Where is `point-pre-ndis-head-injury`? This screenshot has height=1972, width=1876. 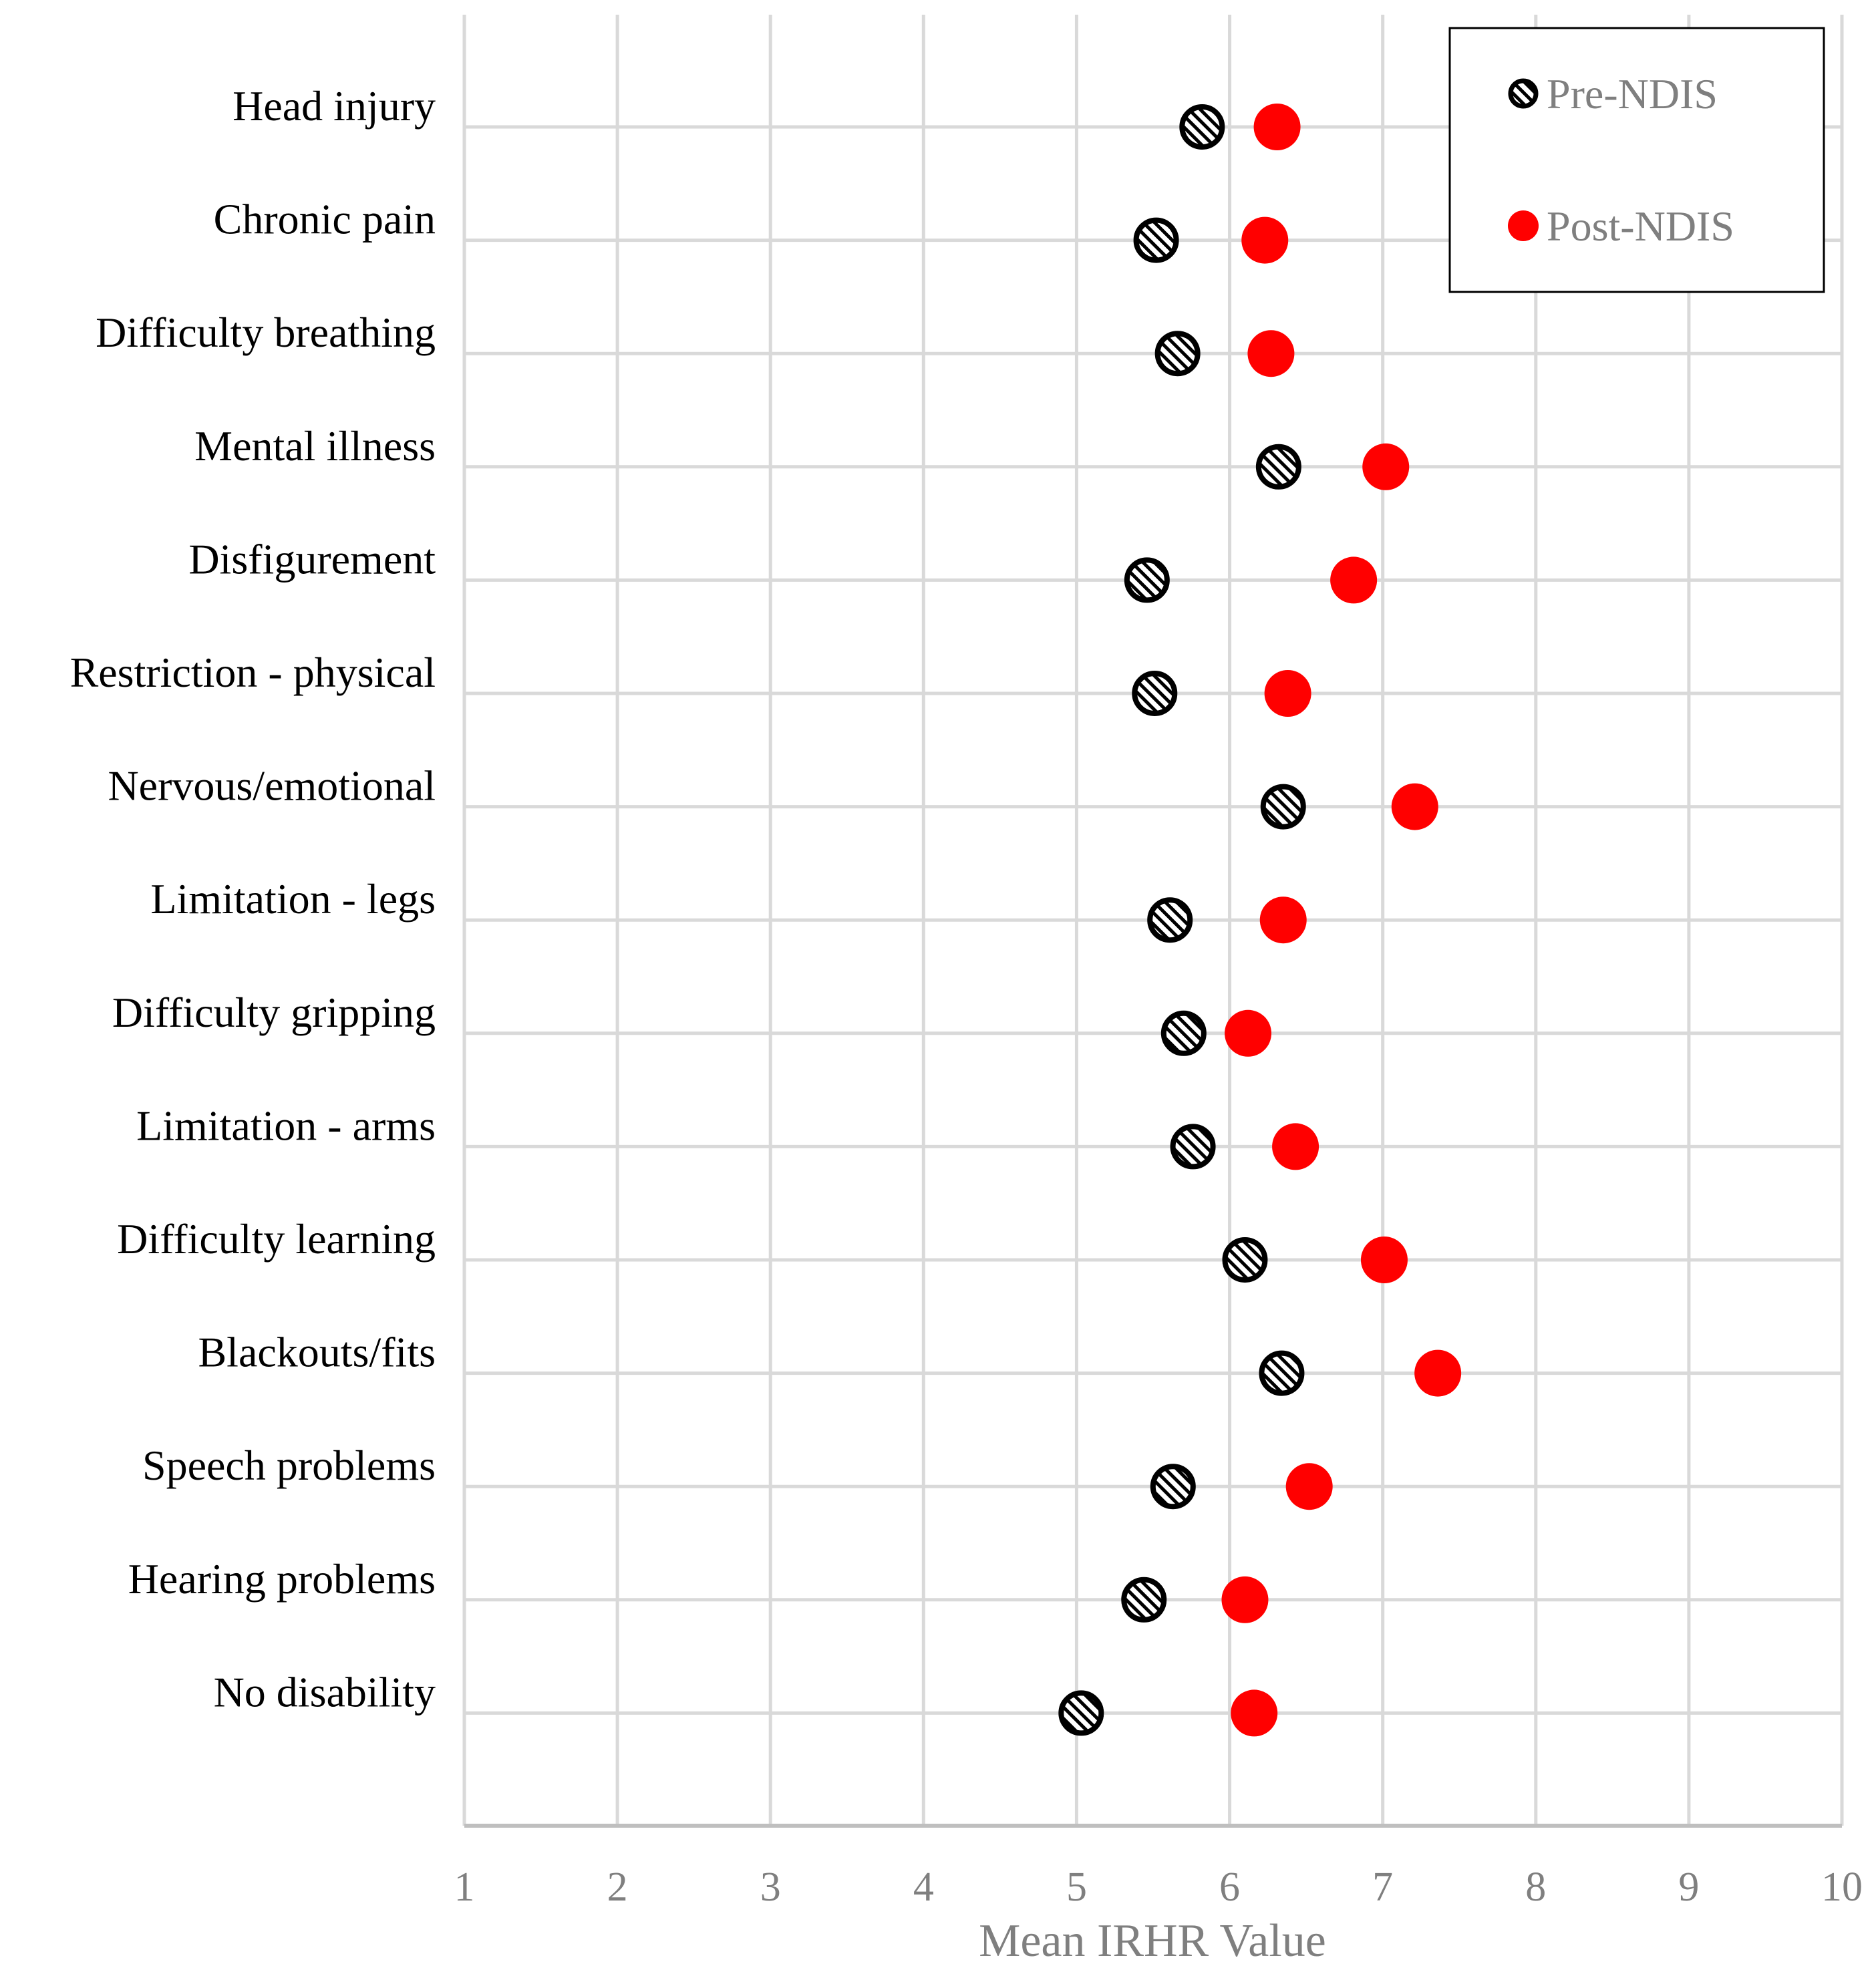 point-pre-ndis-head-injury is located at coordinates (1202, 127).